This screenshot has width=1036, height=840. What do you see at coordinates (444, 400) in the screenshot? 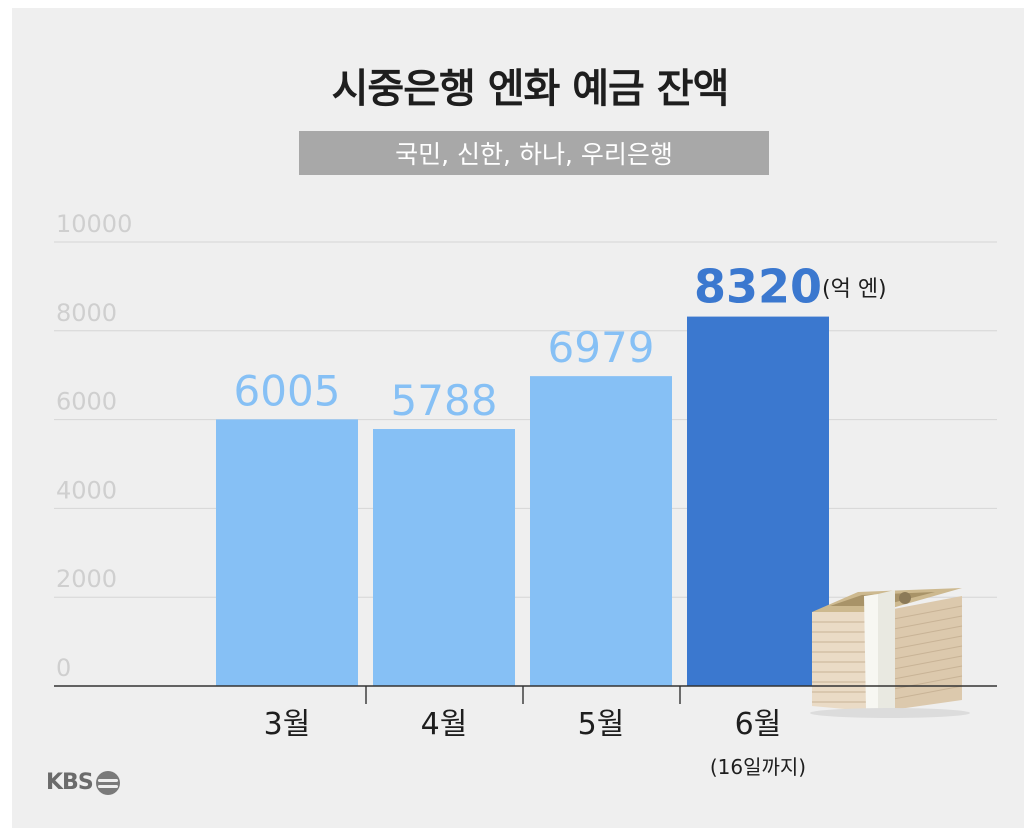
I see `data-label: 5788` at bounding box center [444, 400].